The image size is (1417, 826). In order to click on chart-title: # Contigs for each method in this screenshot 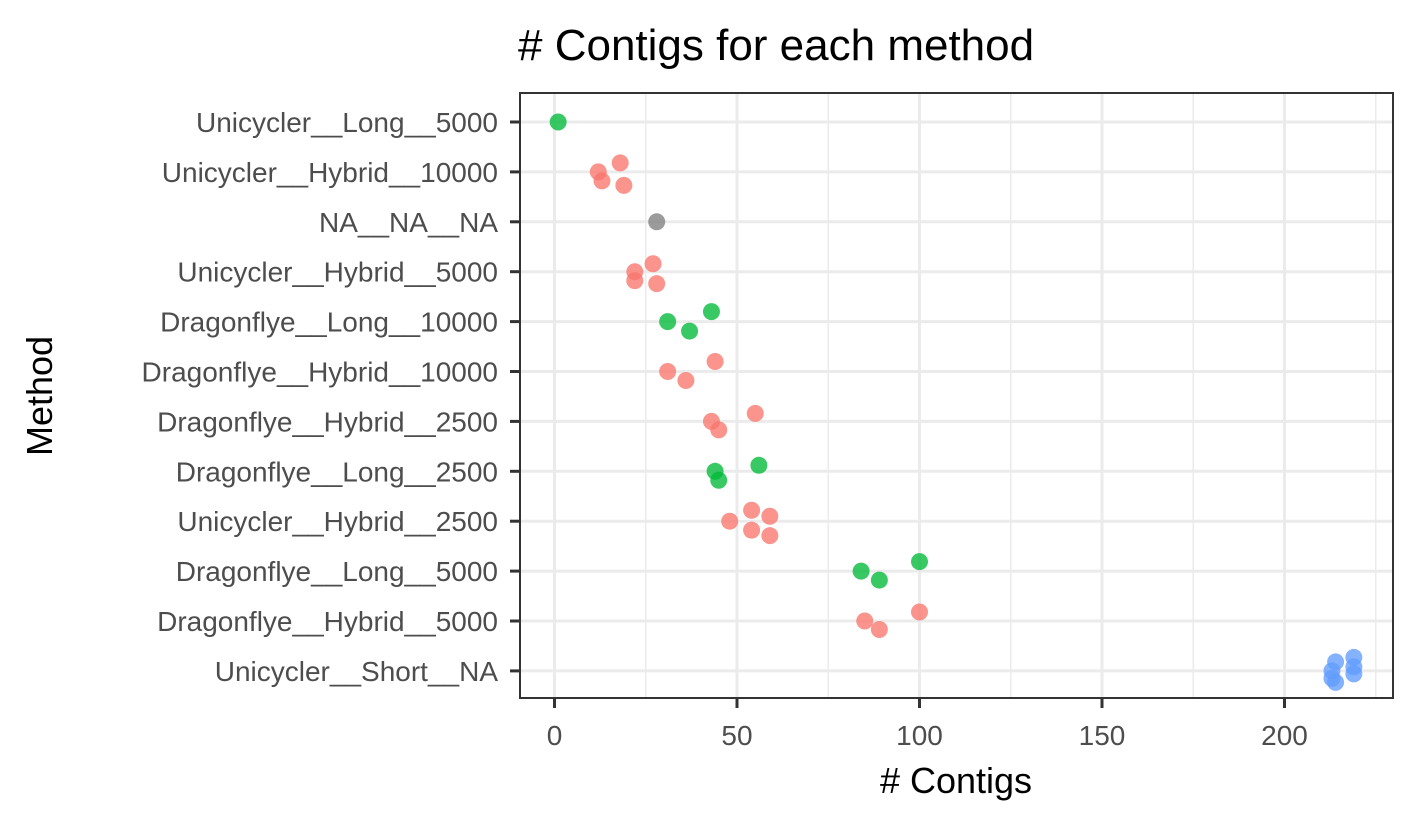, I will do `click(776, 45)`.